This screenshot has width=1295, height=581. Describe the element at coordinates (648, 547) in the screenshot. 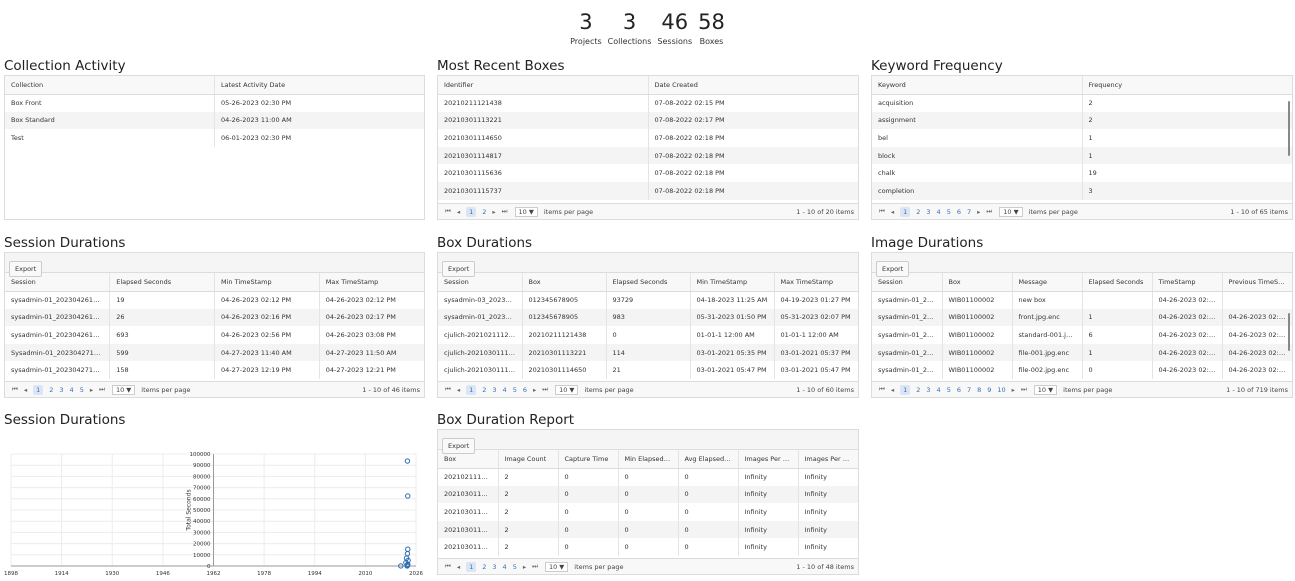

I see `table-row: 202103011156... 2 0 0 0 Infinity Infinity` at that location.